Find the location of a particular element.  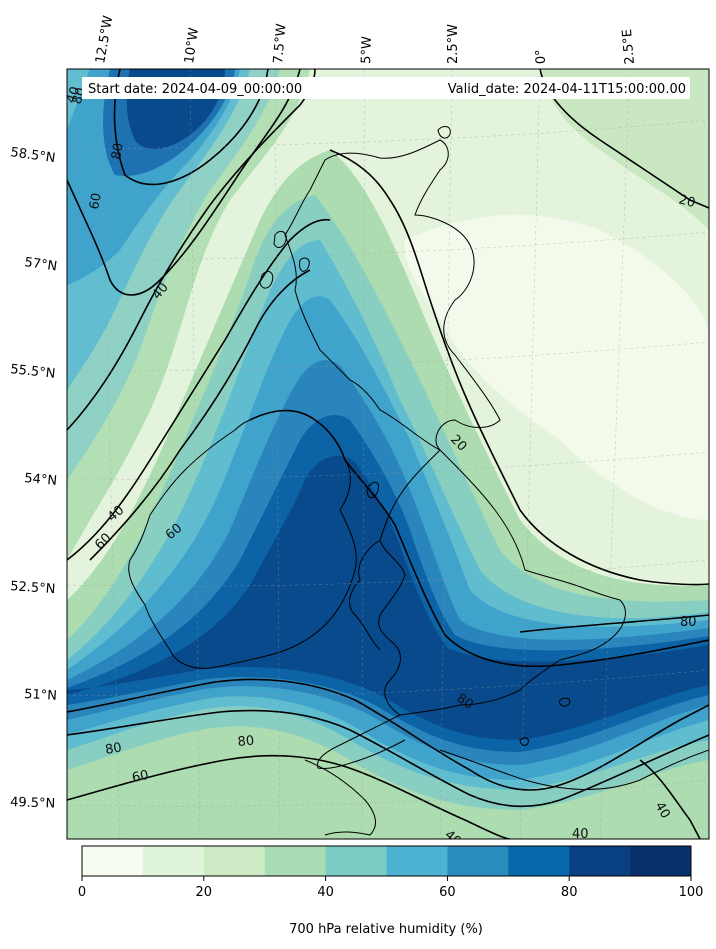

lat-label: 51°N is located at coordinates (41, 695).